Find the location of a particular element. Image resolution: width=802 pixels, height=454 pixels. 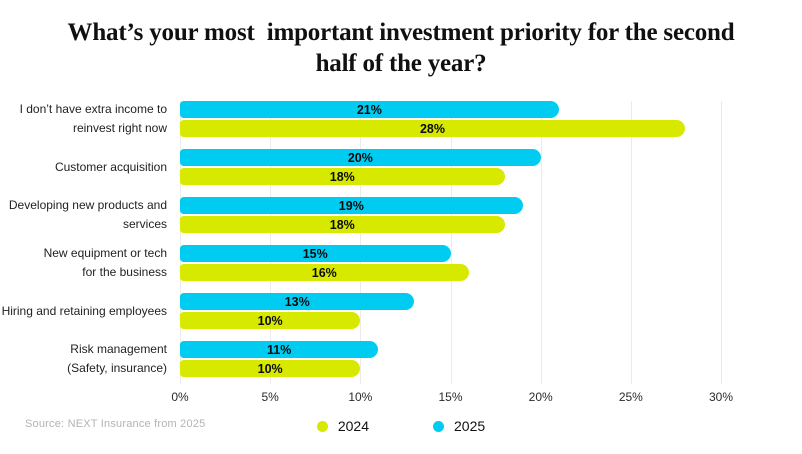

category-label: Customer acquisition is located at coordinates (110, 166).